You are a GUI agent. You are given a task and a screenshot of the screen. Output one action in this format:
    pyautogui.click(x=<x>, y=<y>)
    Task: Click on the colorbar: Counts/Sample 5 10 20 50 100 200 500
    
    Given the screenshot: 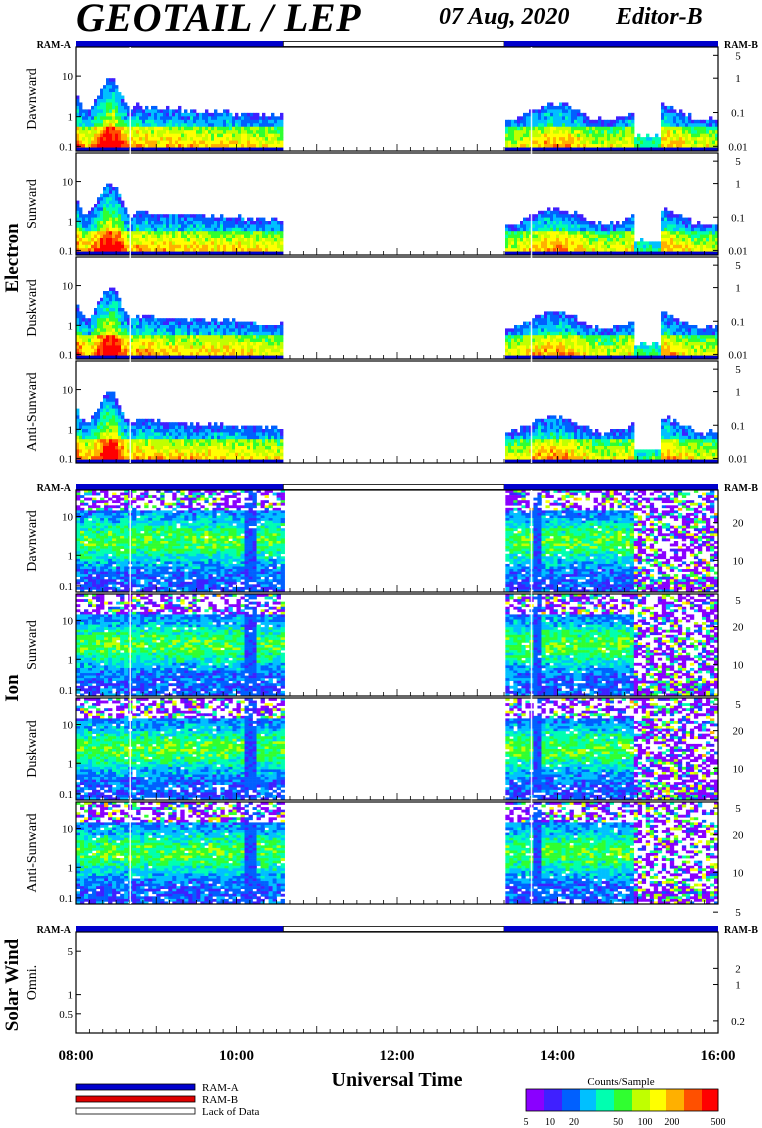 What is the action you would take?
    pyautogui.click(x=625, y=1102)
    